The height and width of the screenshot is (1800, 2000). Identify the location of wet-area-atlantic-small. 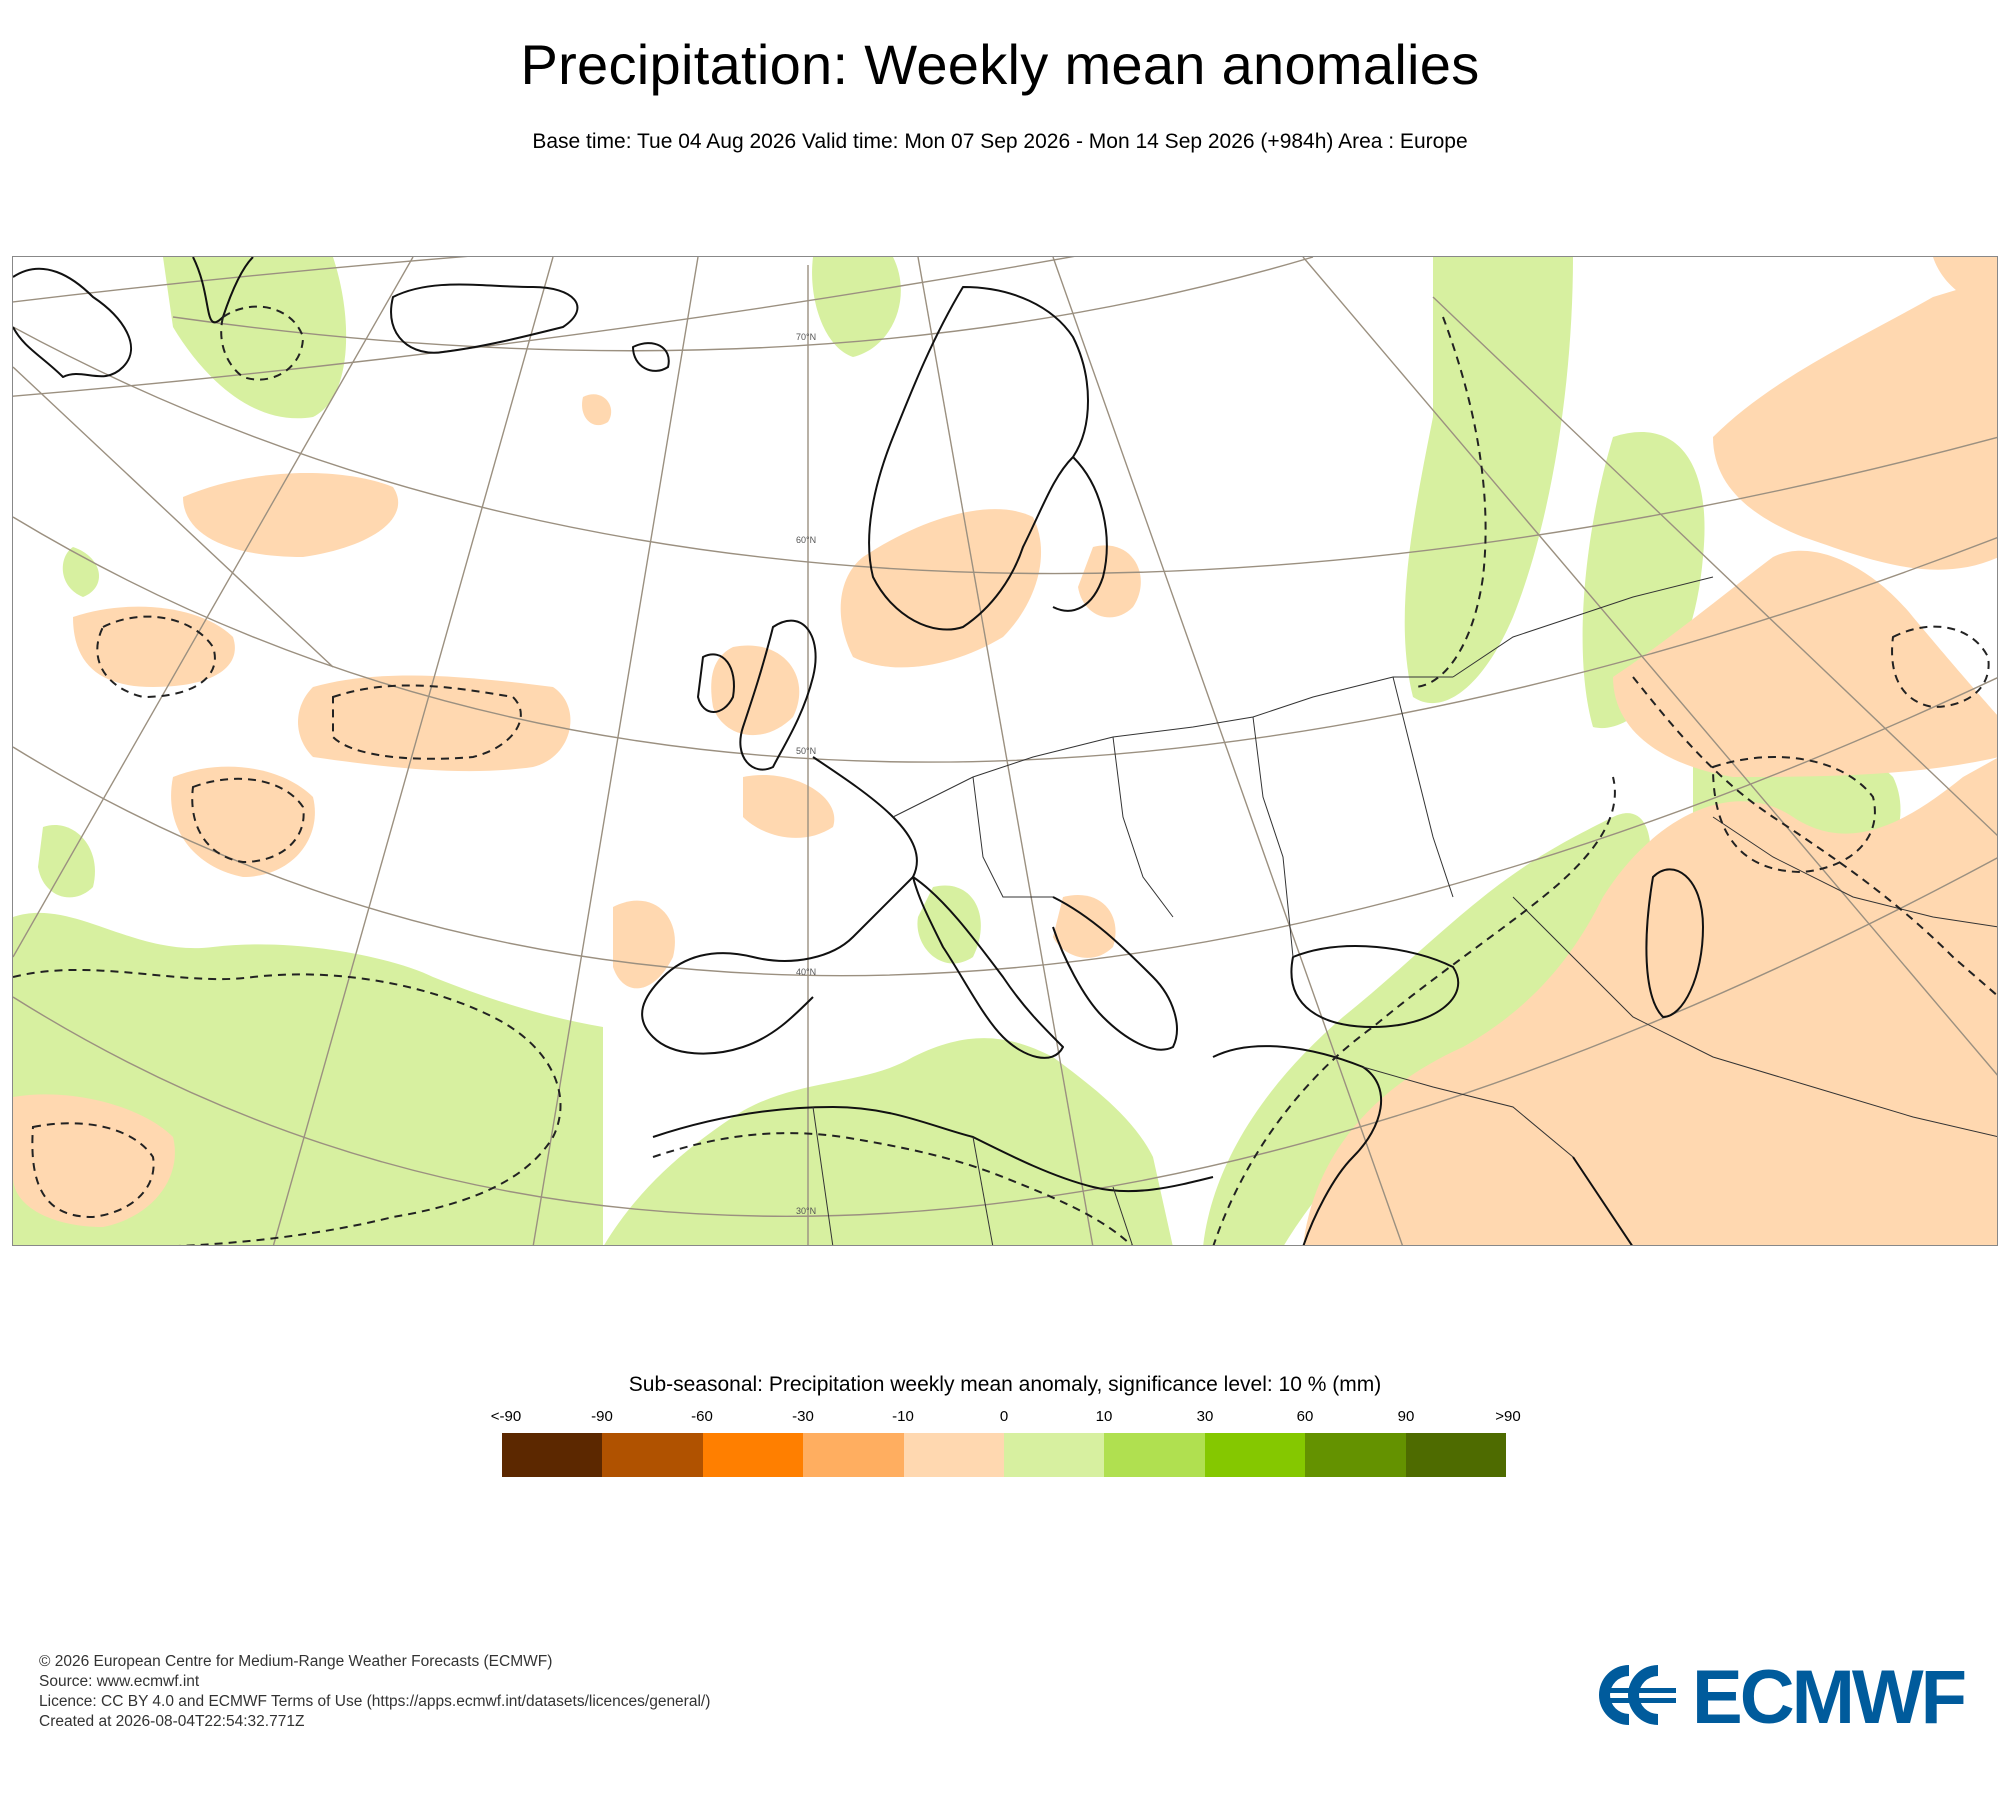
(66, 861).